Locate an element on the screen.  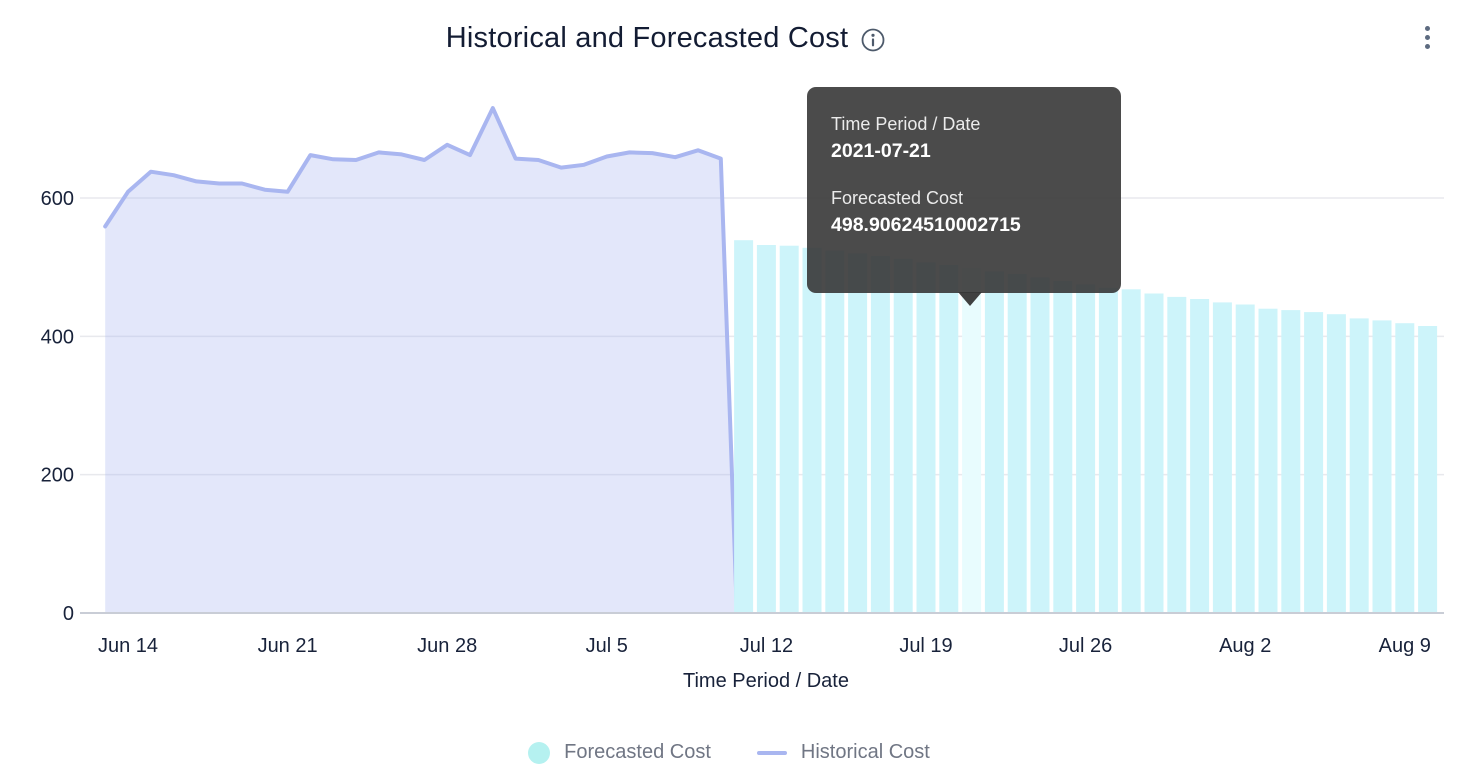
legend-item-historical-cost: Historical Cost is located at coordinates (843, 752).